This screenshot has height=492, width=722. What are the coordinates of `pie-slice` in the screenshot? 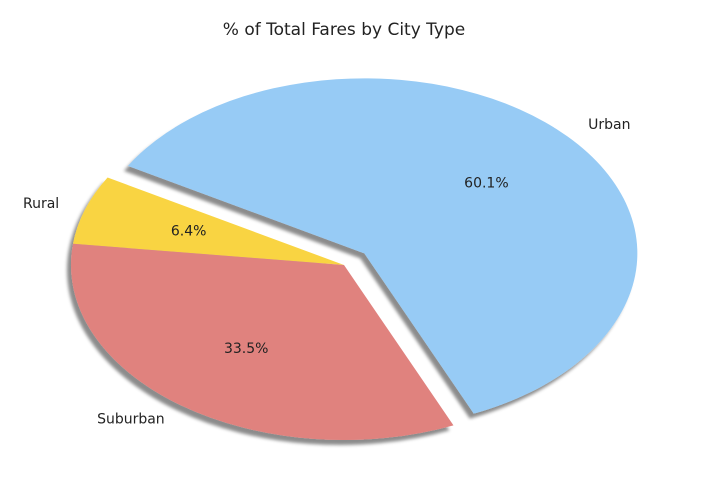 It's located at (208, 221).